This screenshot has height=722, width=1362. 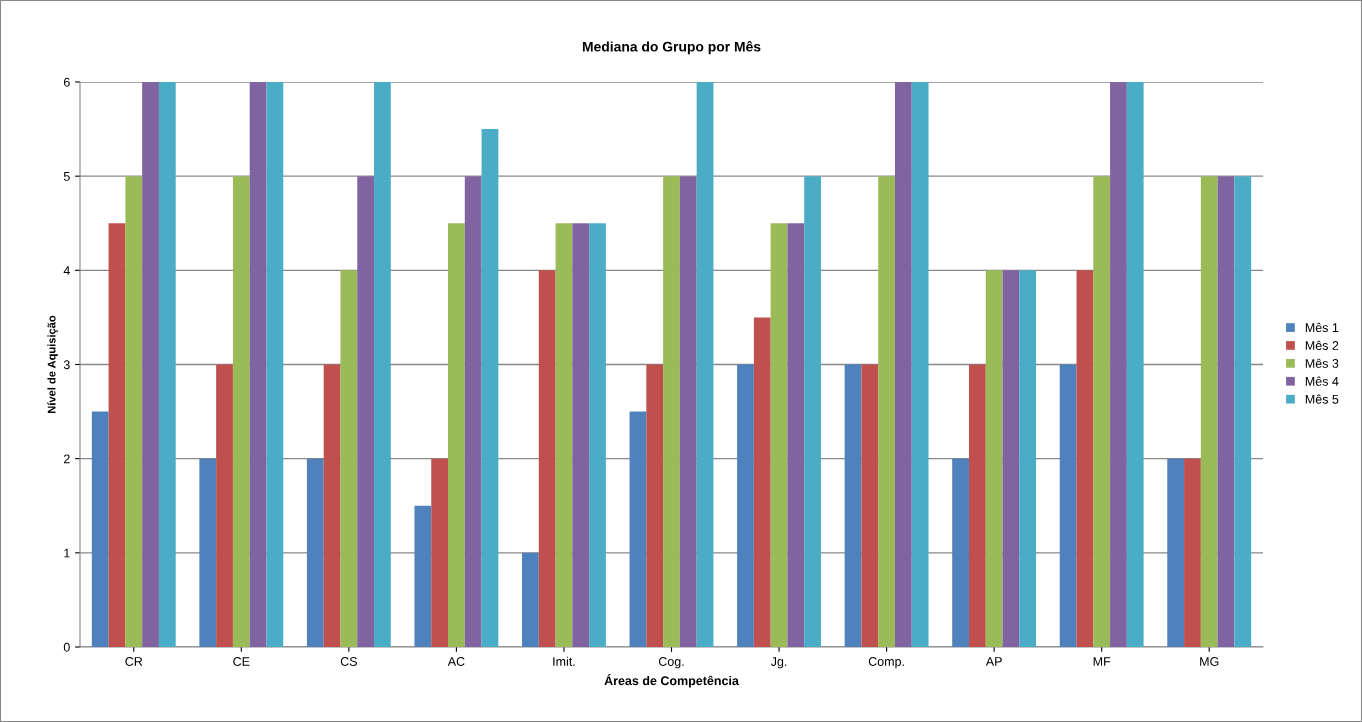 What do you see at coordinates (1209, 661) in the screenshot?
I see `x-tick-label: MG` at bounding box center [1209, 661].